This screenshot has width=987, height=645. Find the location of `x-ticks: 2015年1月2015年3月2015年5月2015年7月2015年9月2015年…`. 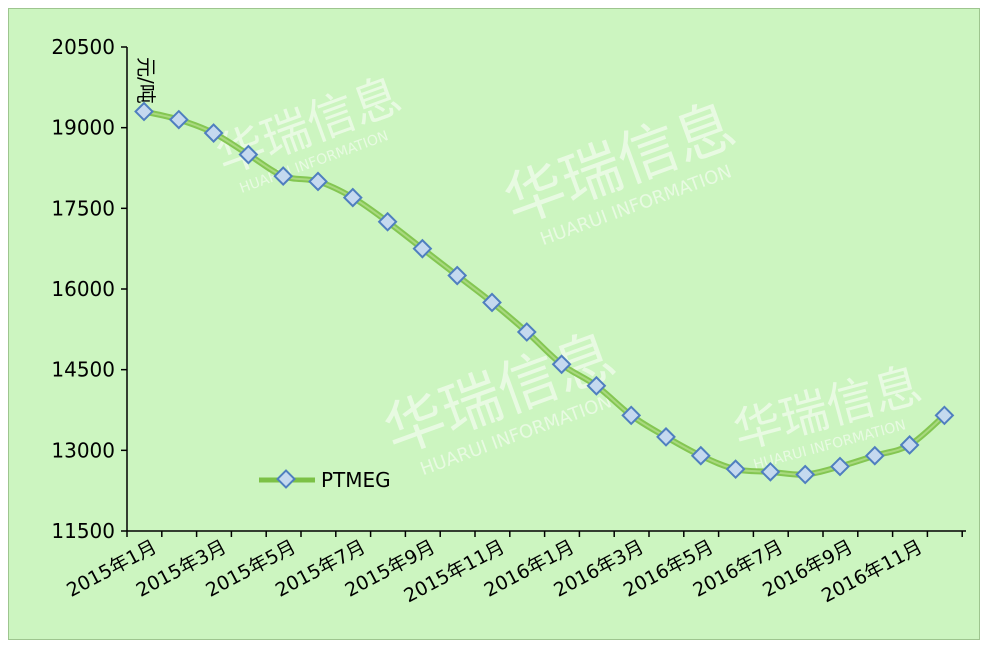

x-ticks: 2015年1月2015年3月2015年5月2015年7月2015年9月2015年… is located at coordinates (513, 569).